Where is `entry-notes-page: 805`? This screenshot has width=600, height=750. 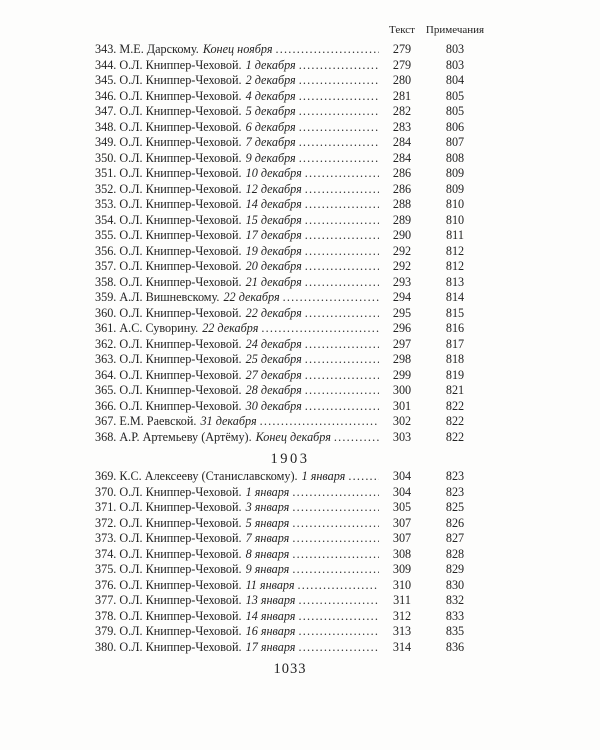 entry-notes-page: 805 is located at coordinates (455, 95).